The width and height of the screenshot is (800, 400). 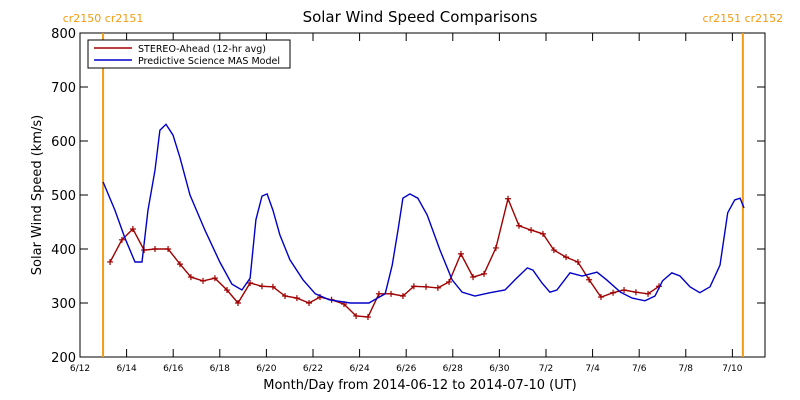 What do you see at coordinates (63, 142) in the screenshot?
I see `y-tick-label: 600` at bounding box center [63, 142].